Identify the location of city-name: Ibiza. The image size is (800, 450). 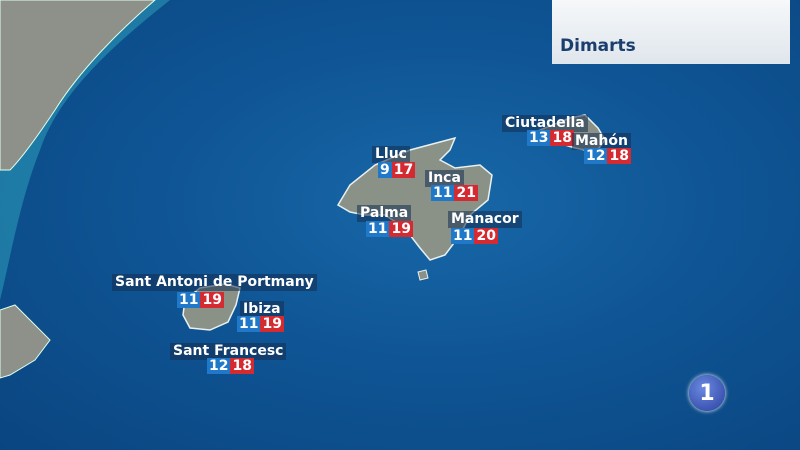
(262, 309).